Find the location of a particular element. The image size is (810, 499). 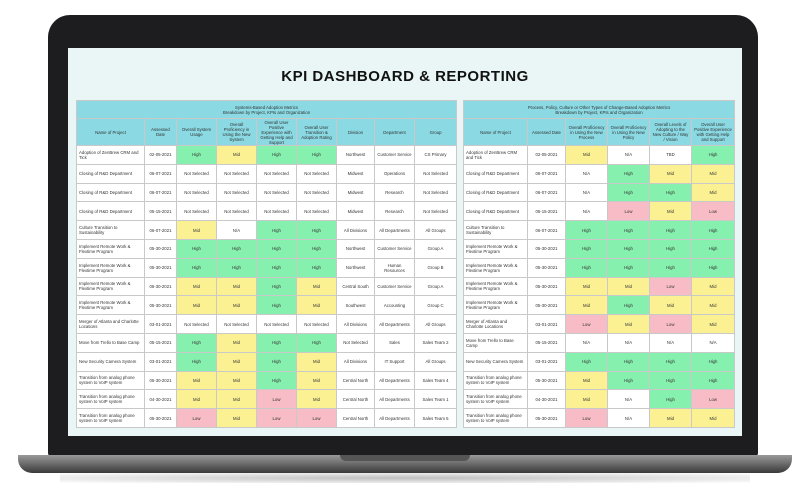

cell: Sales is located at coordinates (394, 342).